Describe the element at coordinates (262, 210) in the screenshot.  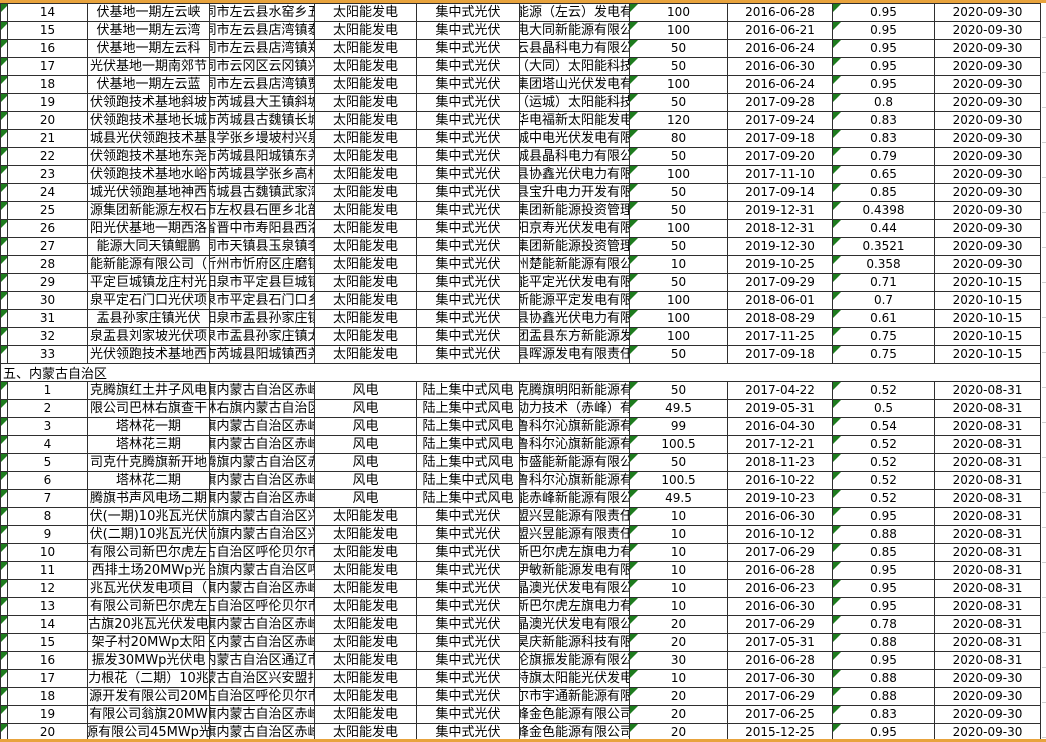
I see `cell-location: 市左权县石匣乡北部` at that location.